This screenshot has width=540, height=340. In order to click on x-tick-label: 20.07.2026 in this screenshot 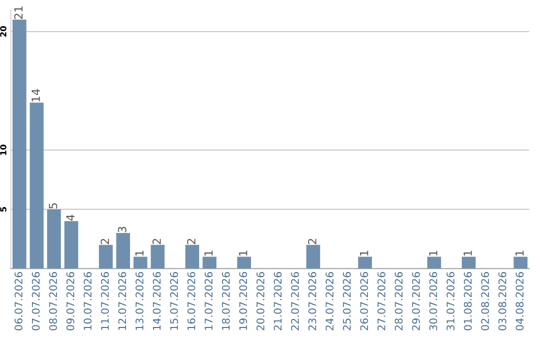, I will do `click(260, 301)`.